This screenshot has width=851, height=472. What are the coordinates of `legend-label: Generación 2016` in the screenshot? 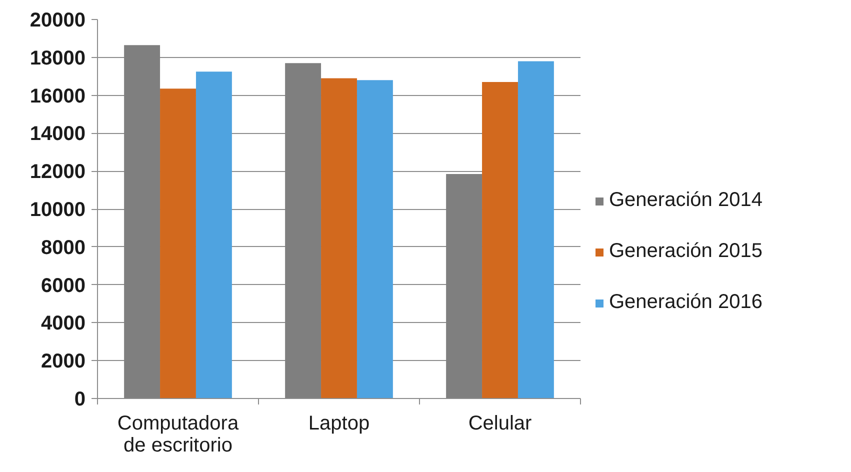 It's located at (685, 302).